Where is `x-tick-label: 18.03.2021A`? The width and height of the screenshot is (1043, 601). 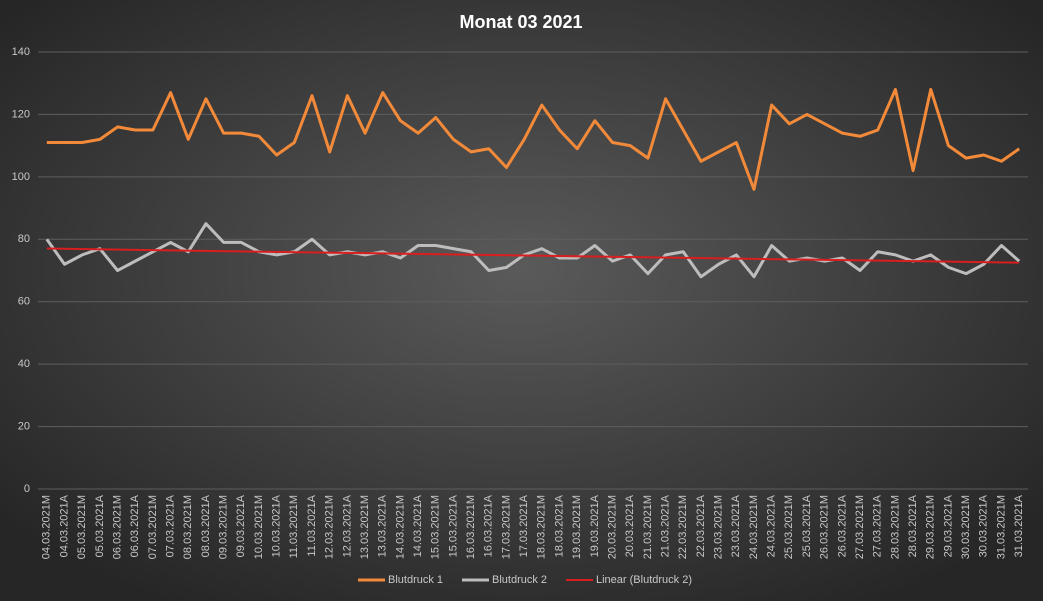
x-tick-label: 18.03.2021A is located at coordinates (559, 525).